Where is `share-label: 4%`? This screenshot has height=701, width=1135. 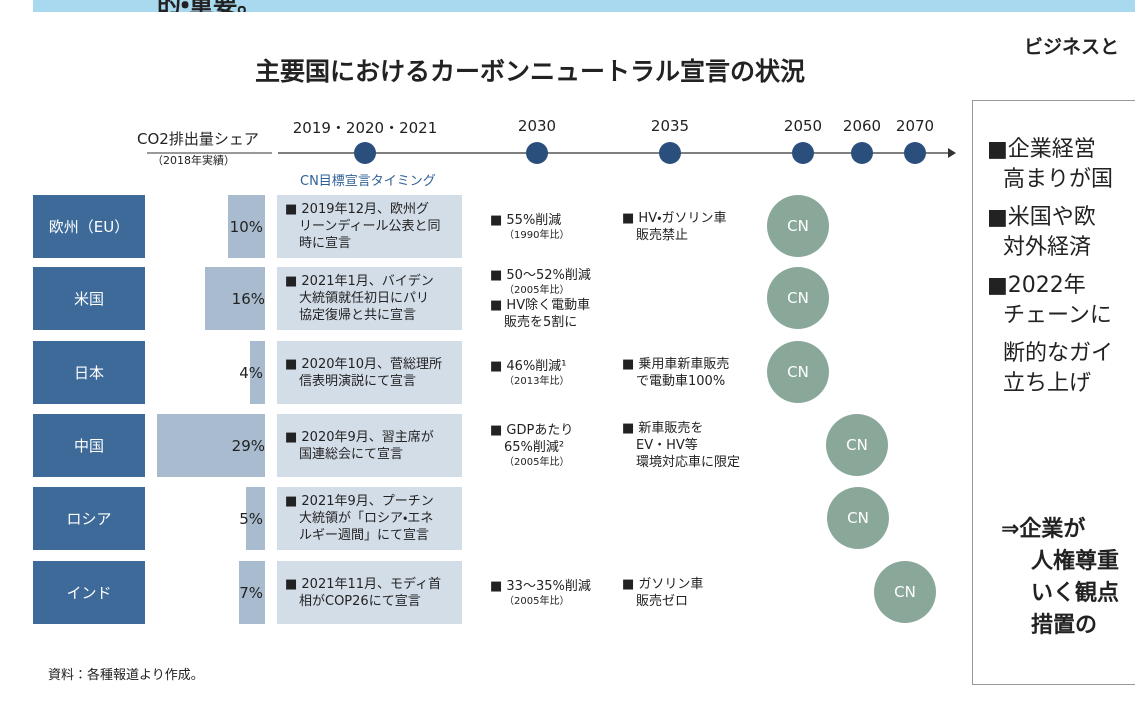
share-label: 4% is located at coordinates (251, 372).